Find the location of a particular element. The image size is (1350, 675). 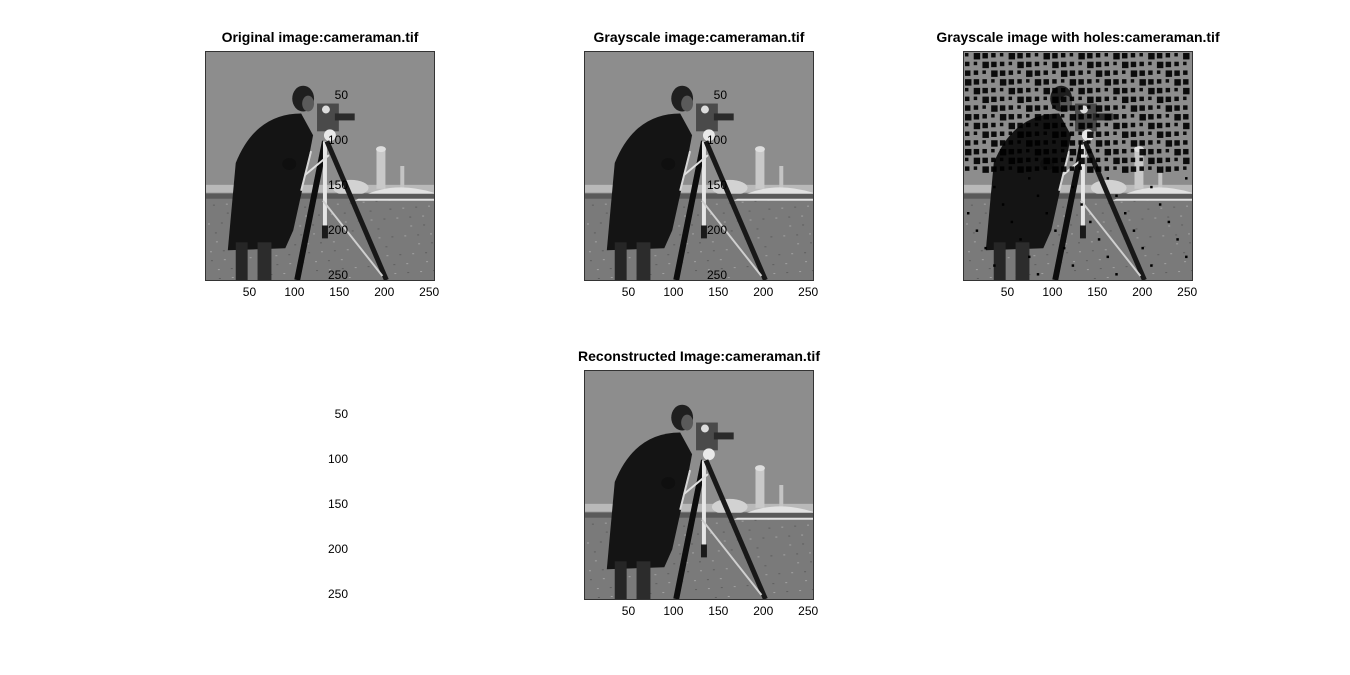

image-cameraman-holes is located at coordinates (1078, 166).